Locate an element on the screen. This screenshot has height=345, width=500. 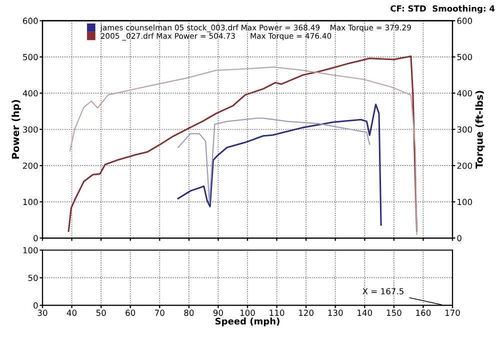
annotation: X = 167.5 is located at coordinates (383, 291).